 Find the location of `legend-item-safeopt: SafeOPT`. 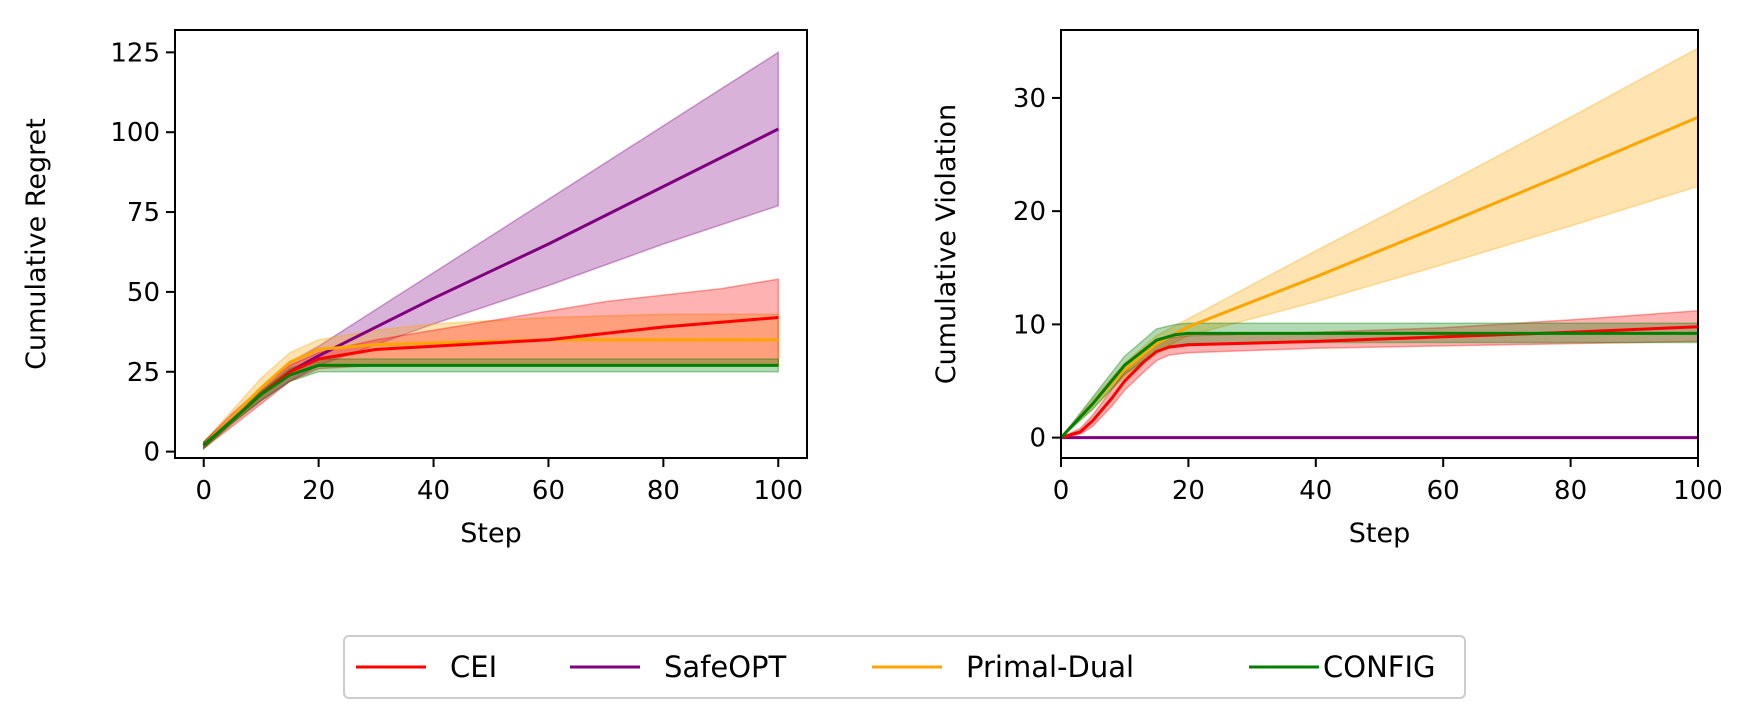

legend-item-safeopt: SafeOPT is located at coordinates (678, 667).